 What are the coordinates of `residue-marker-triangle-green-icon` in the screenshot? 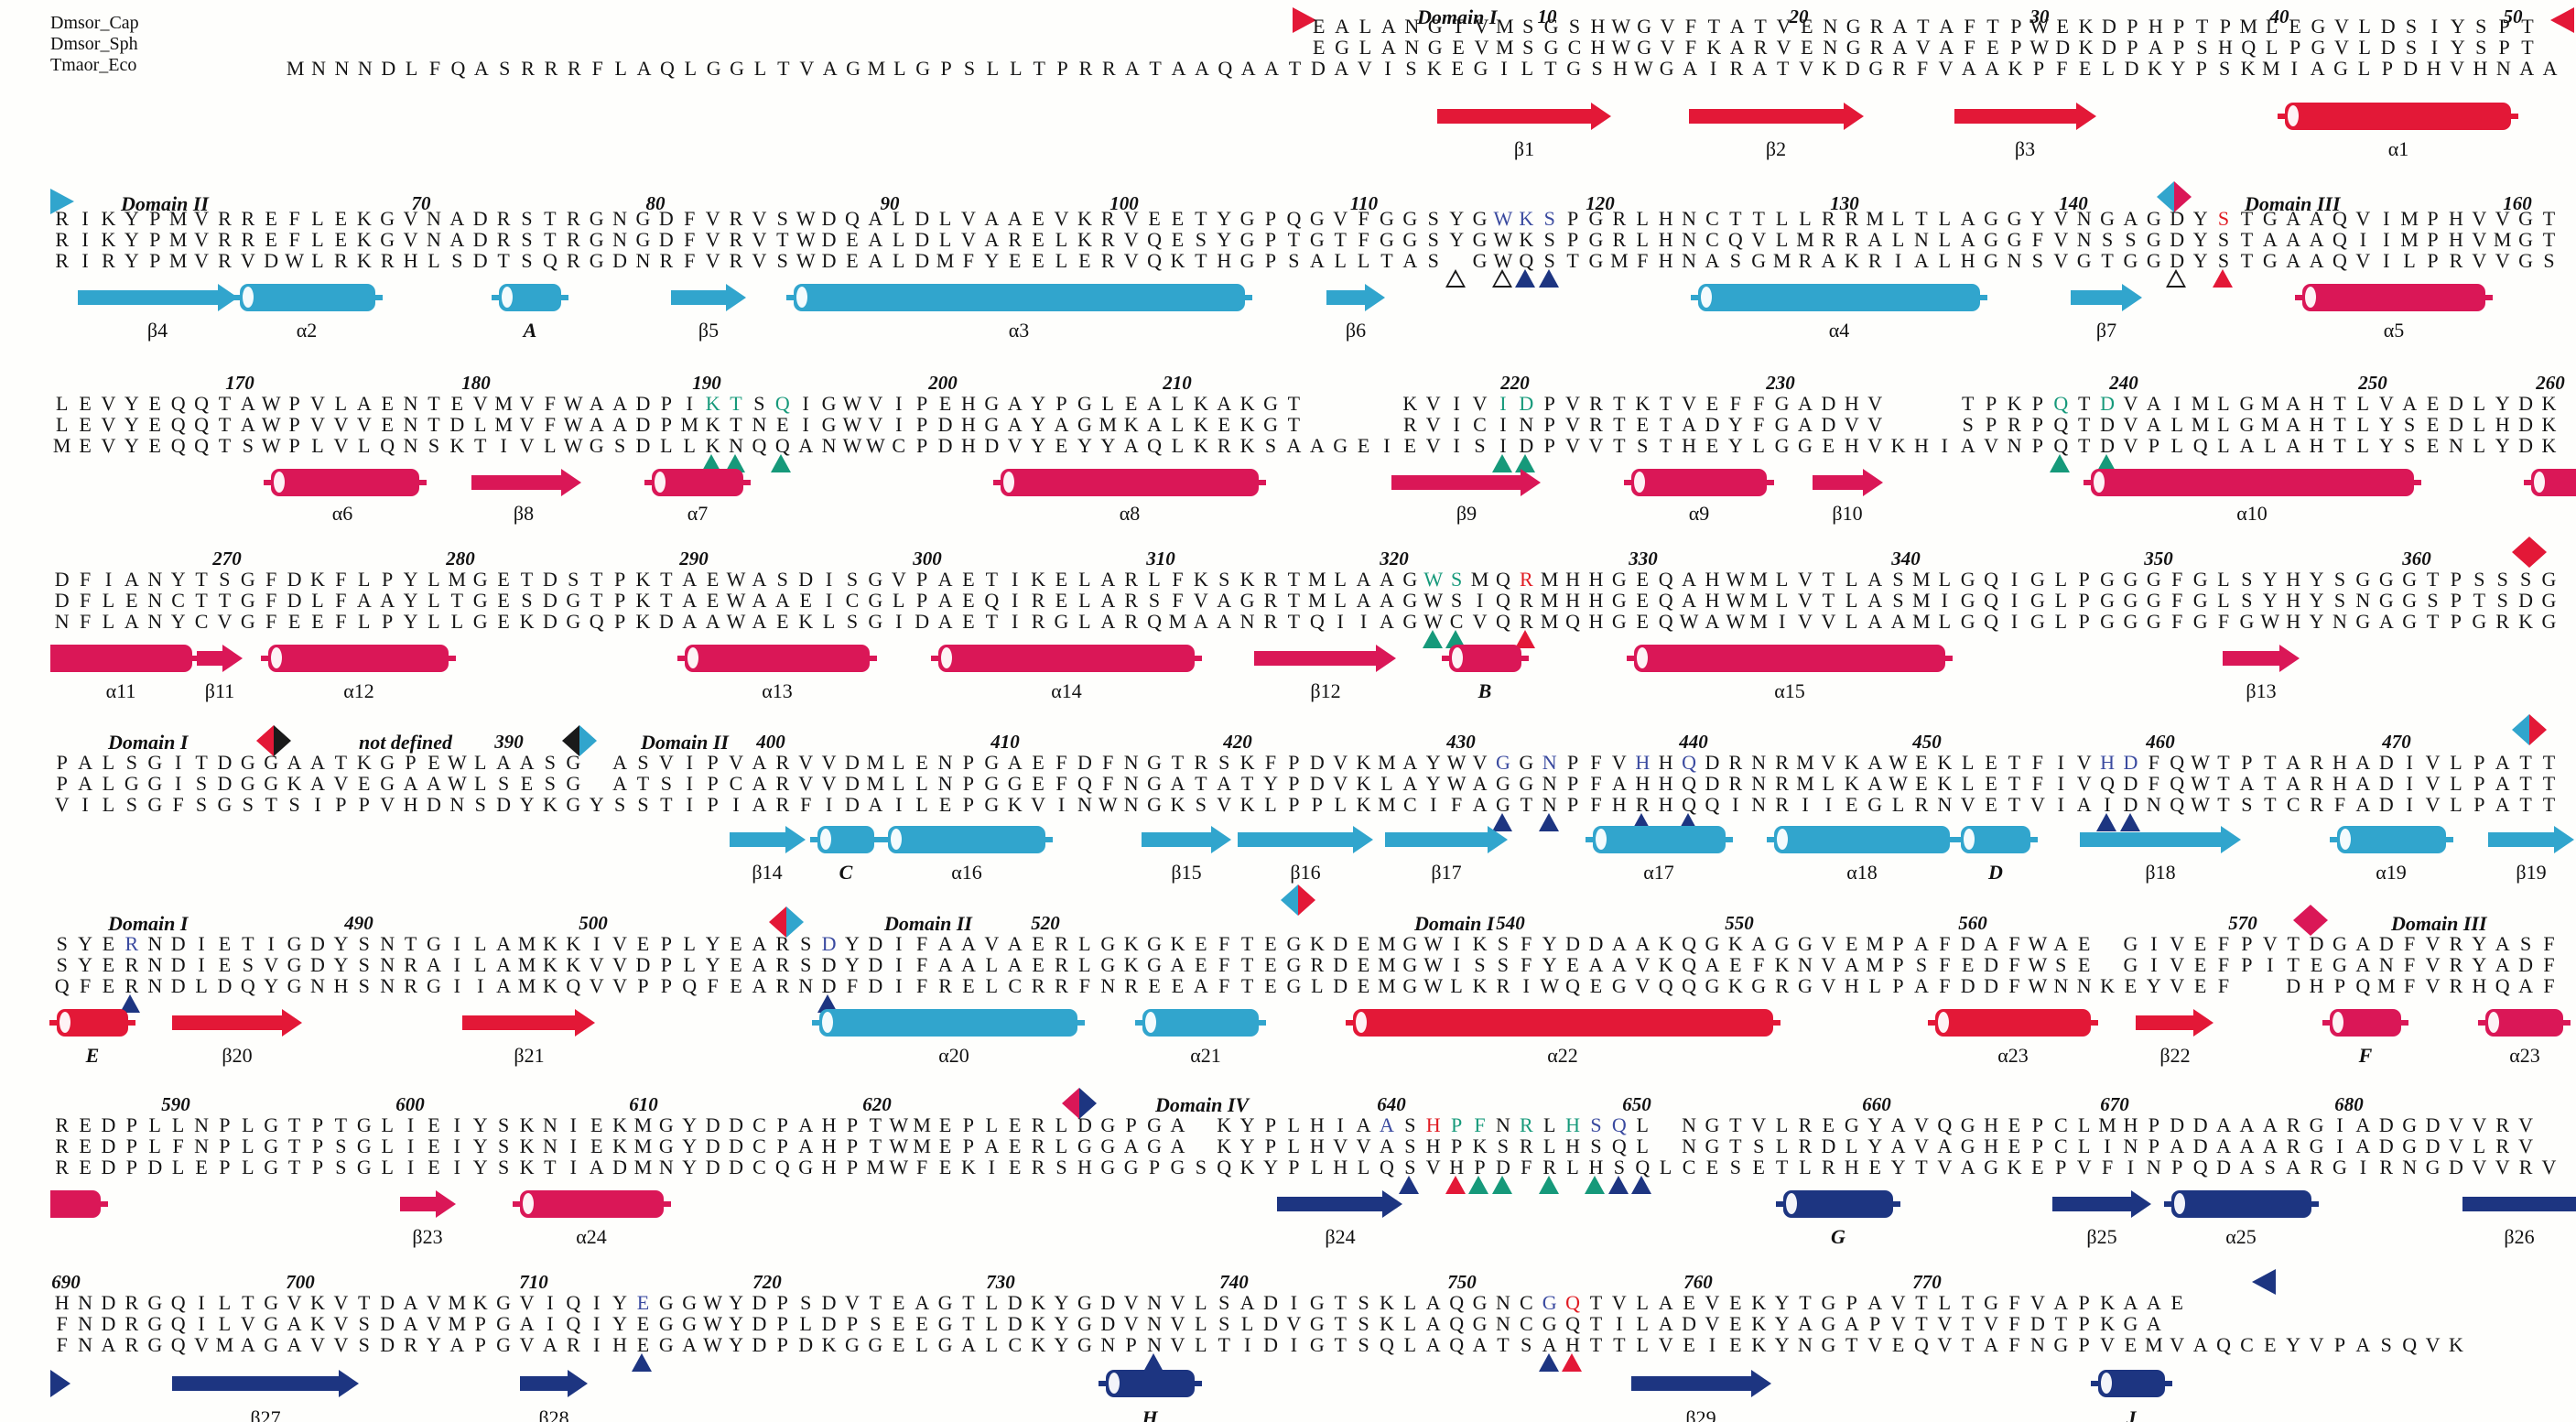 It's located at (2106, 463).